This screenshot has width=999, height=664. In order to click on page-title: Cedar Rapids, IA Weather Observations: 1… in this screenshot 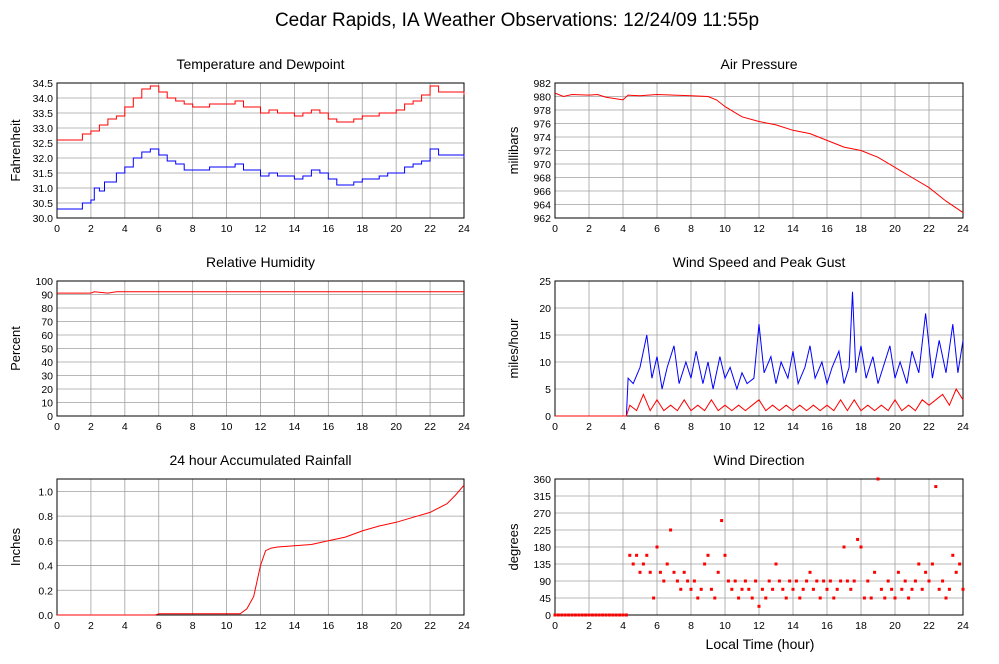, I will do `click(517, 20)`.